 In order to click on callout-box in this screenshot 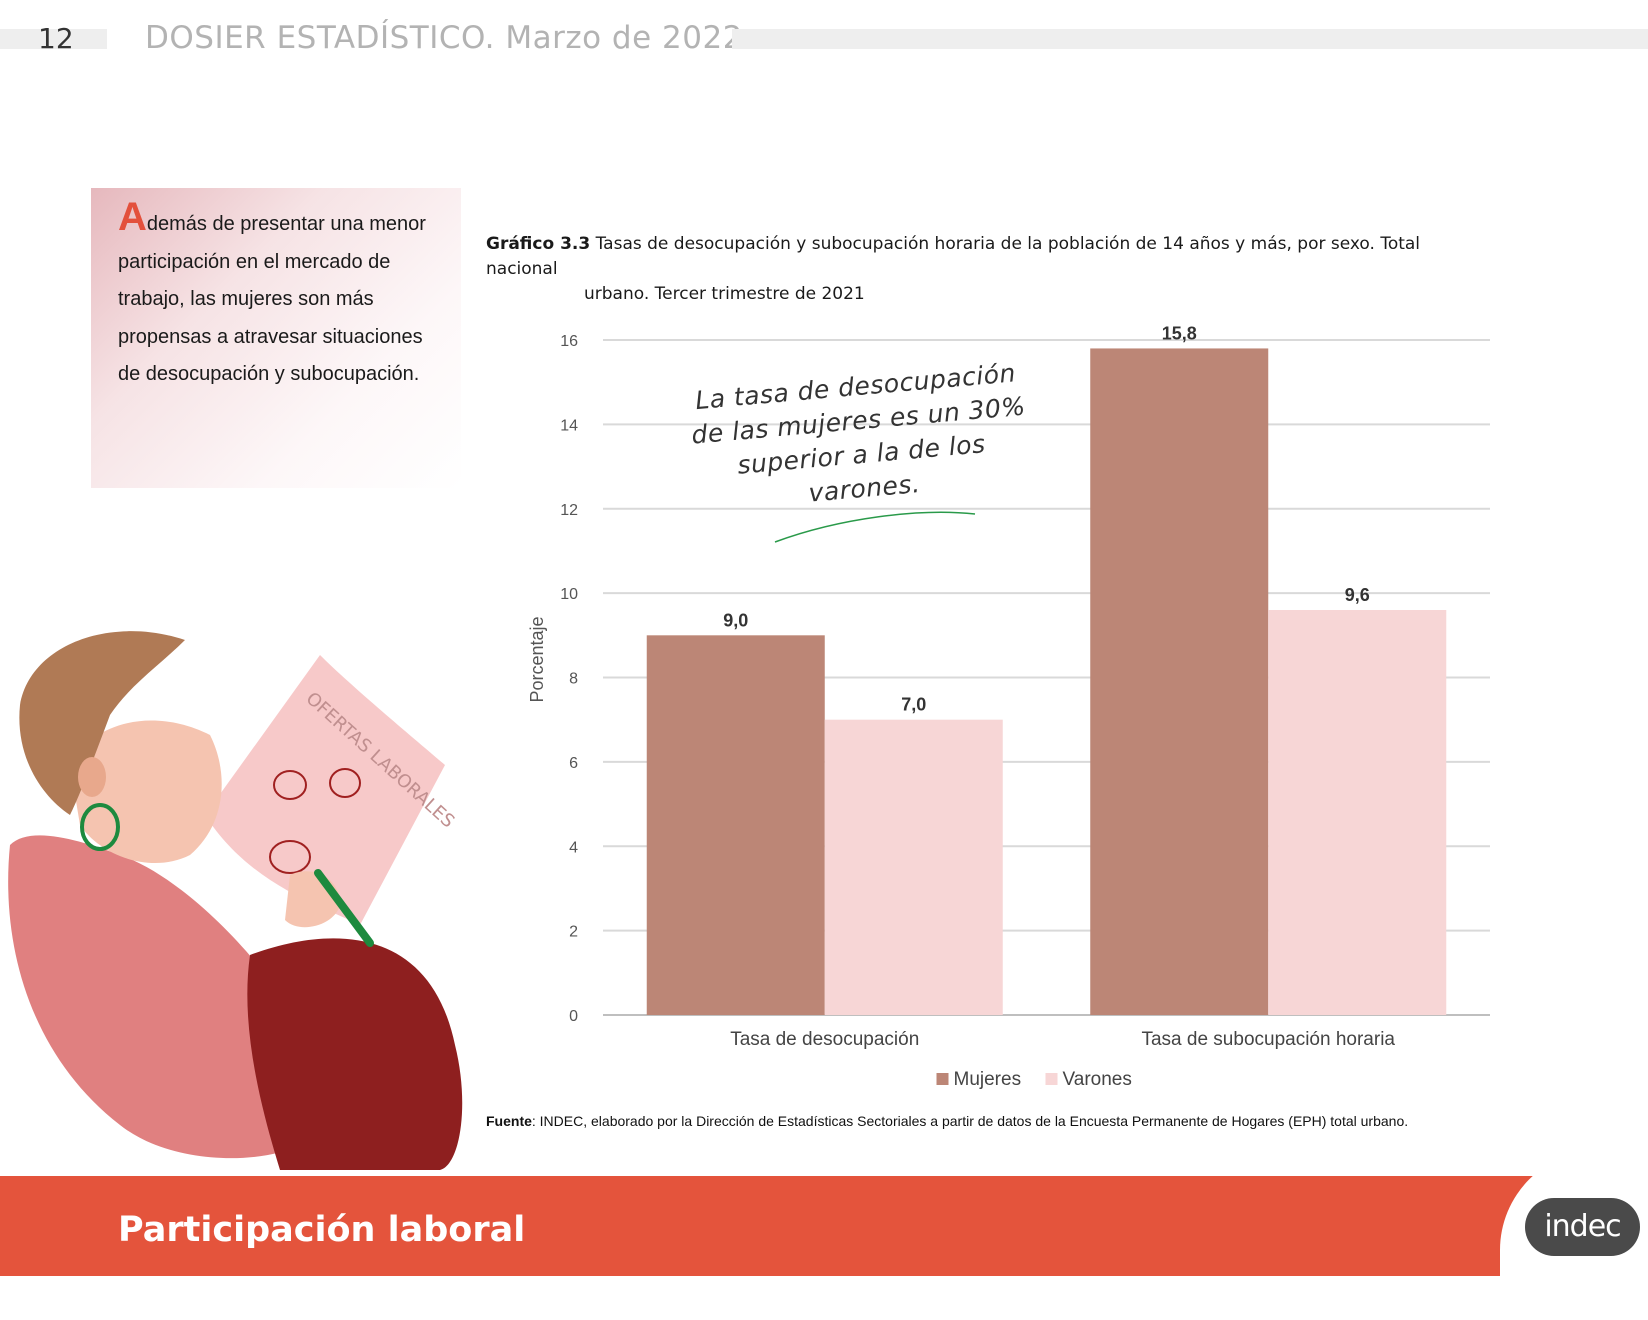, I will do `click(276, 338)`.